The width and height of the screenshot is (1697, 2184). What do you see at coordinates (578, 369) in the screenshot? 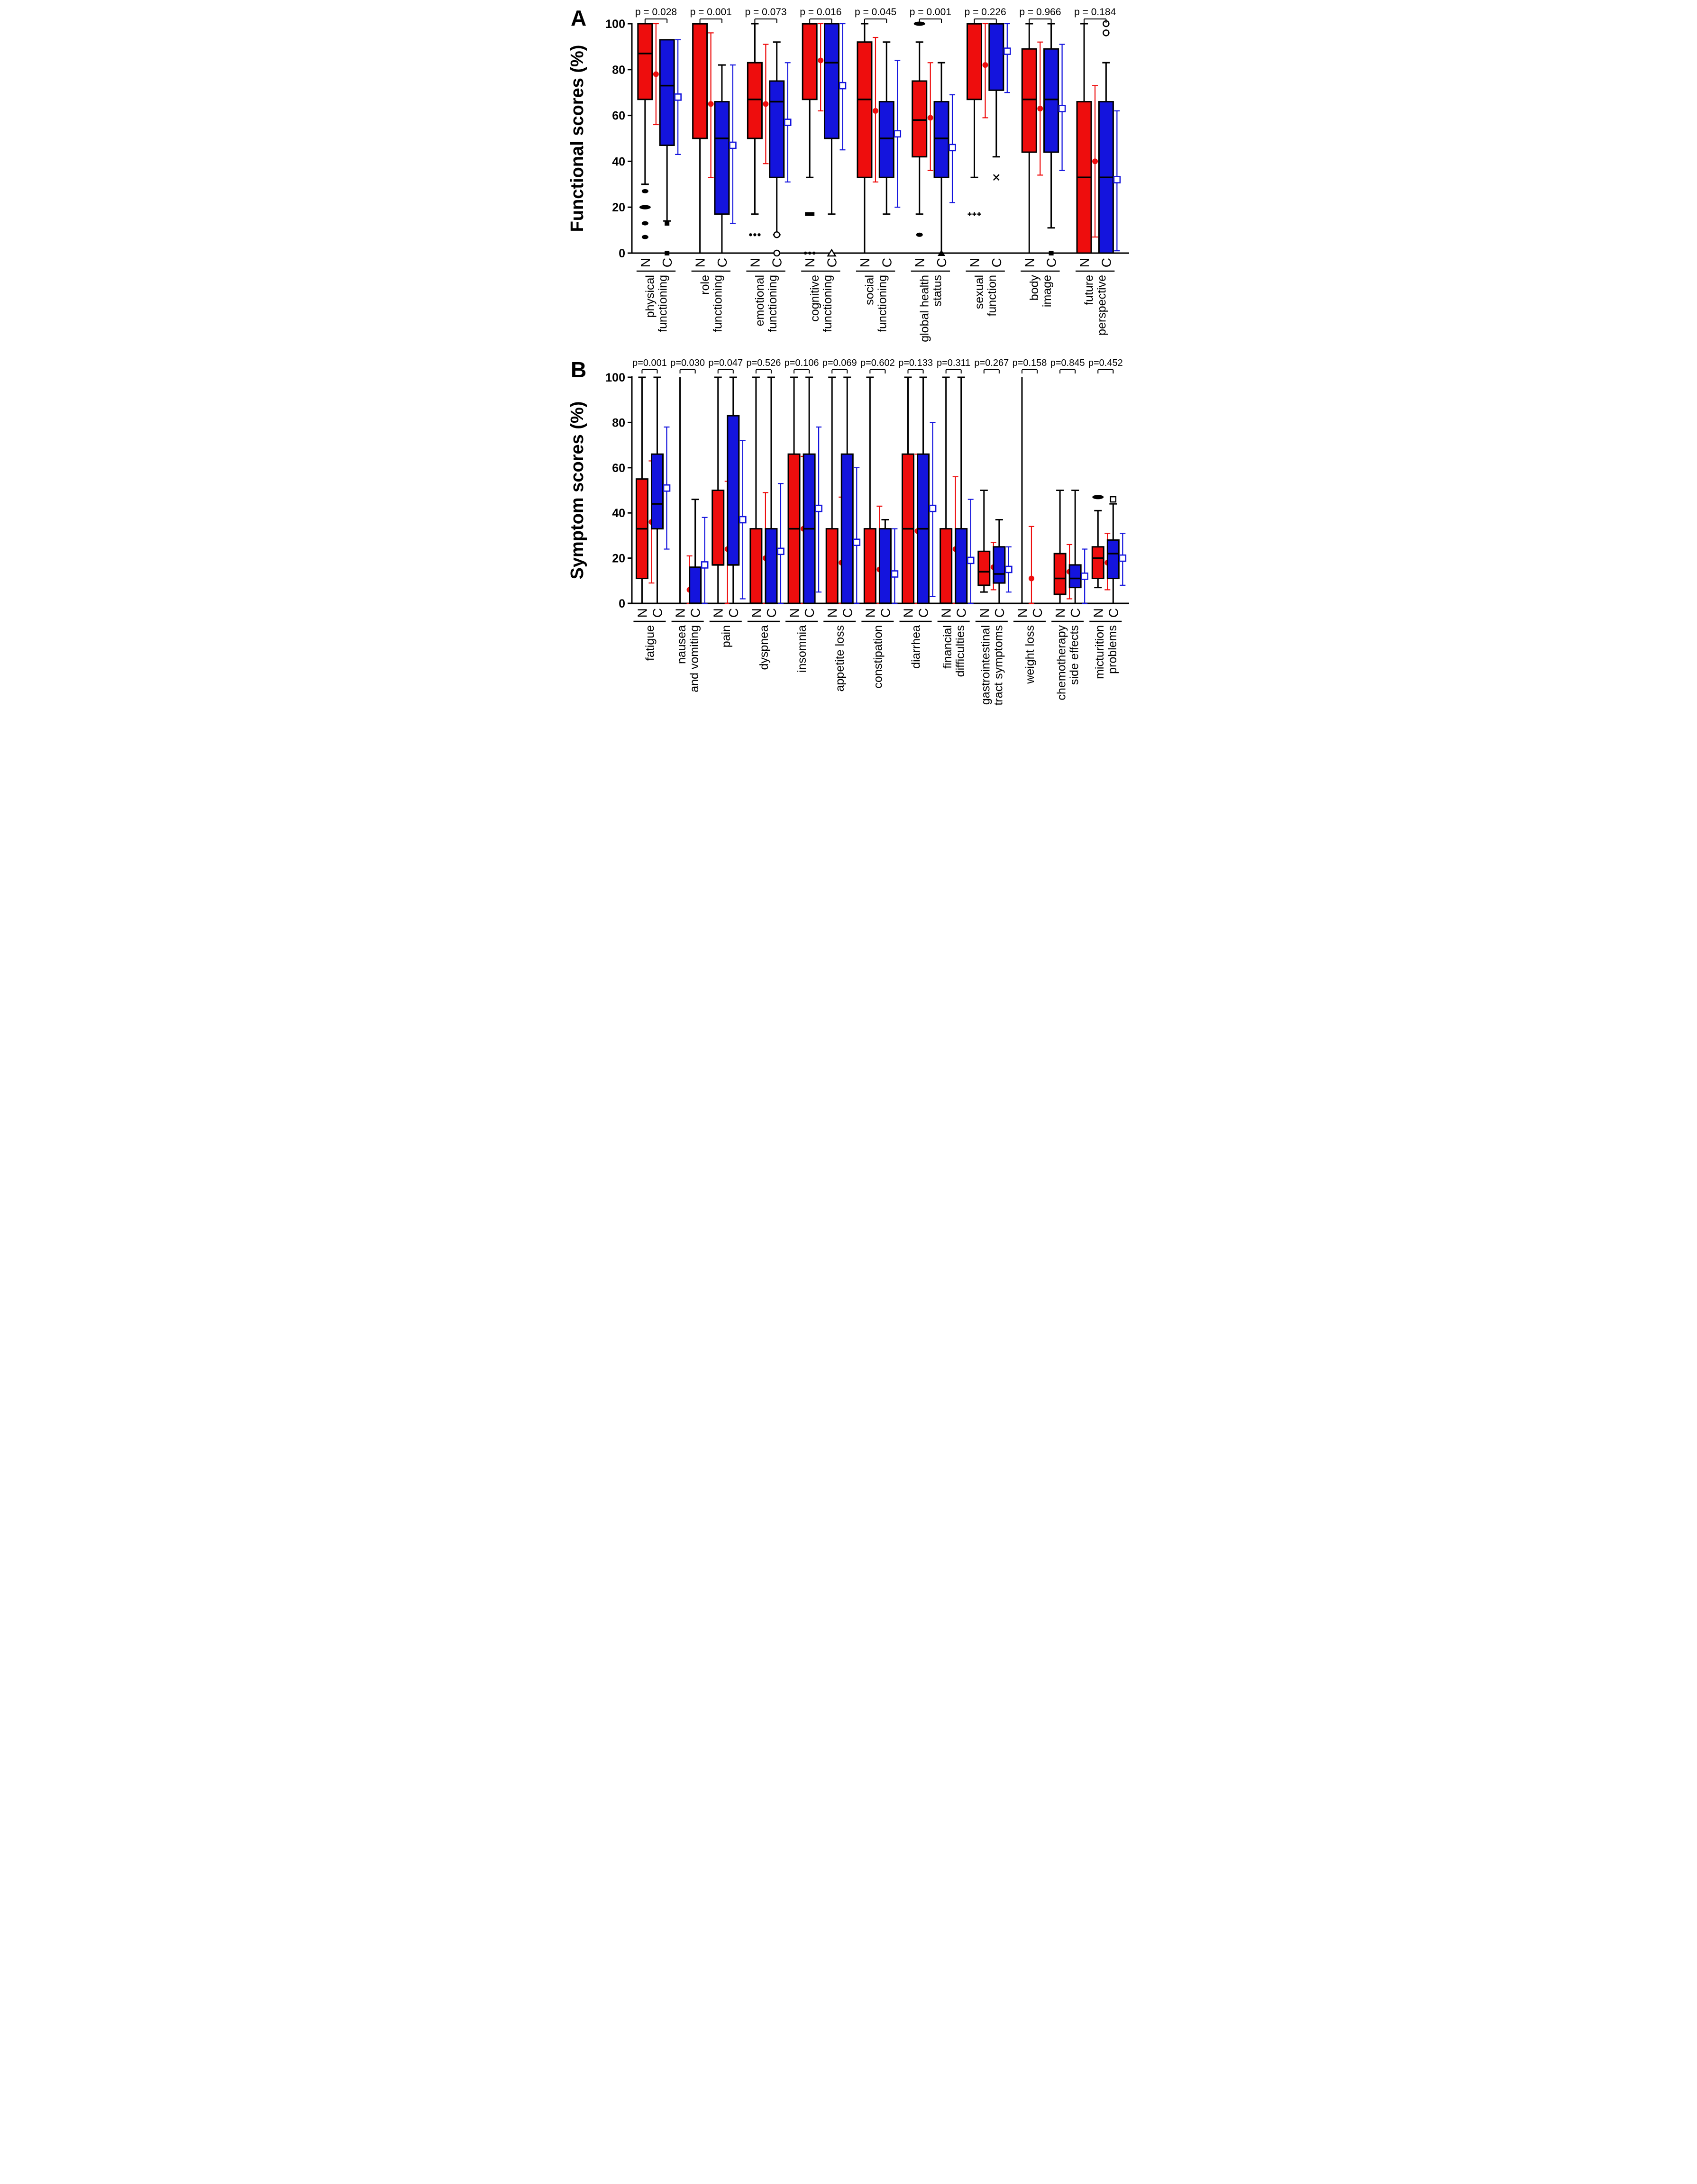
I see `panel-letter: B` at bounding box center [578, 369].